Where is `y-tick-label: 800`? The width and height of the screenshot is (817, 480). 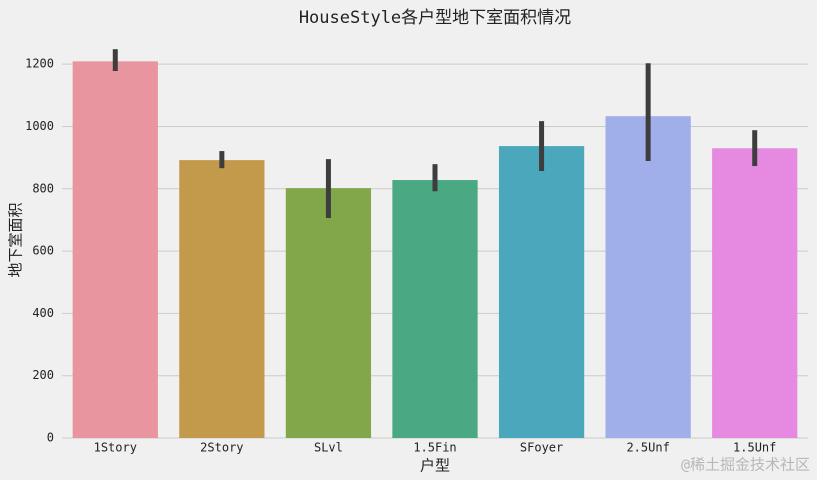 y-tick-label: 800 is located at coordinates (43, 188).